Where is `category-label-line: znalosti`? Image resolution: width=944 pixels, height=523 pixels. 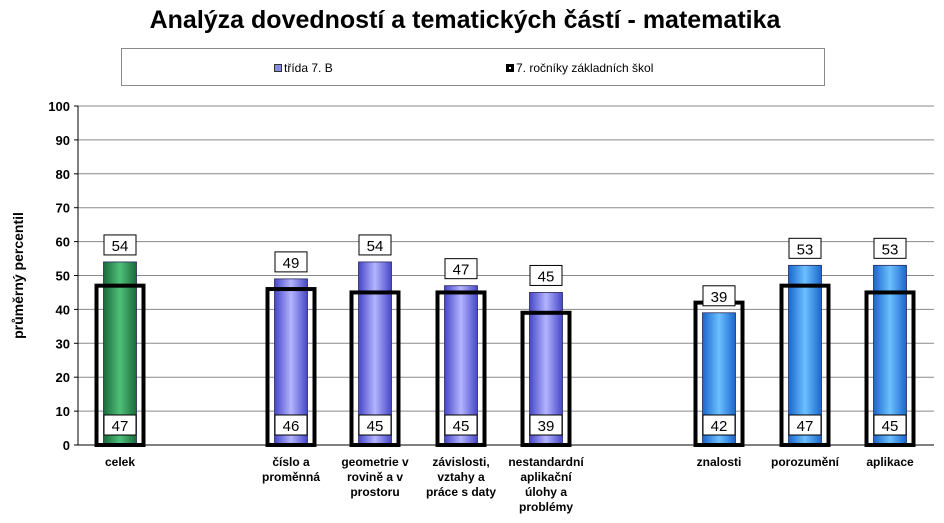 category-label-line: znalosti is located at coordinates (719, 462).